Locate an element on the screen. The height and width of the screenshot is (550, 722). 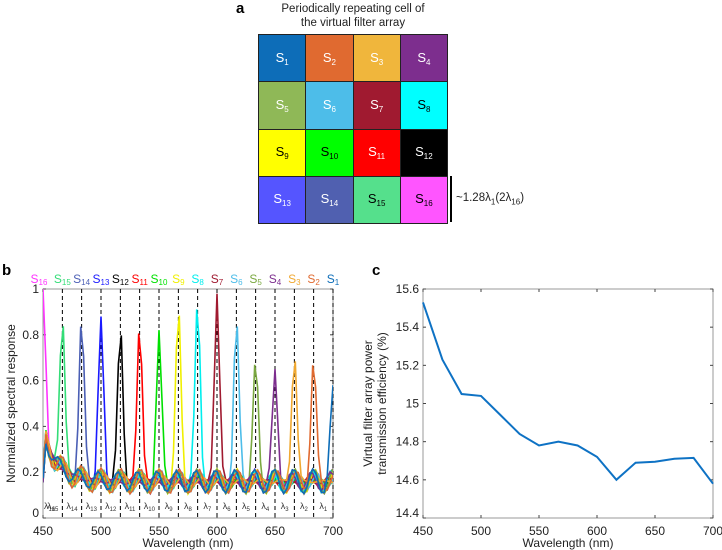
lambda-label: λ10 is located at coordinates (150, 507).